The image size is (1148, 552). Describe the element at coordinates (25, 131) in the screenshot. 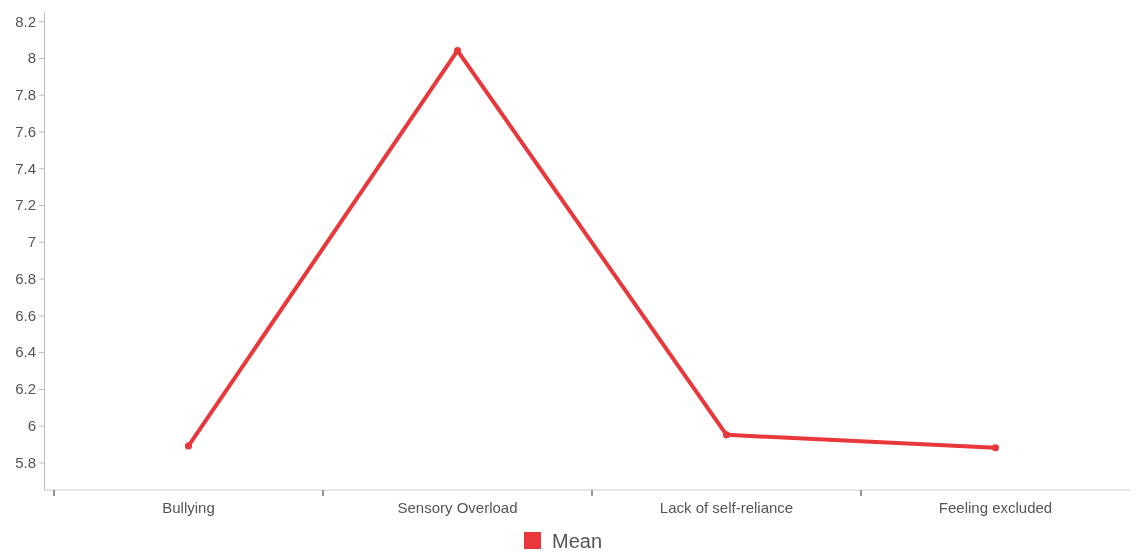

I see `y-tick-label: 7.6` at that location.